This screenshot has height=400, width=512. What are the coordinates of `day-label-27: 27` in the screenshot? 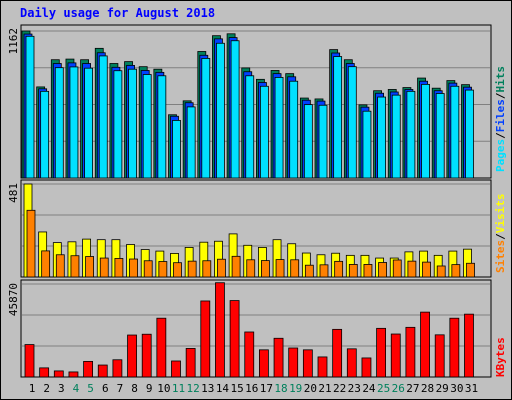 It's located at (412, 388).